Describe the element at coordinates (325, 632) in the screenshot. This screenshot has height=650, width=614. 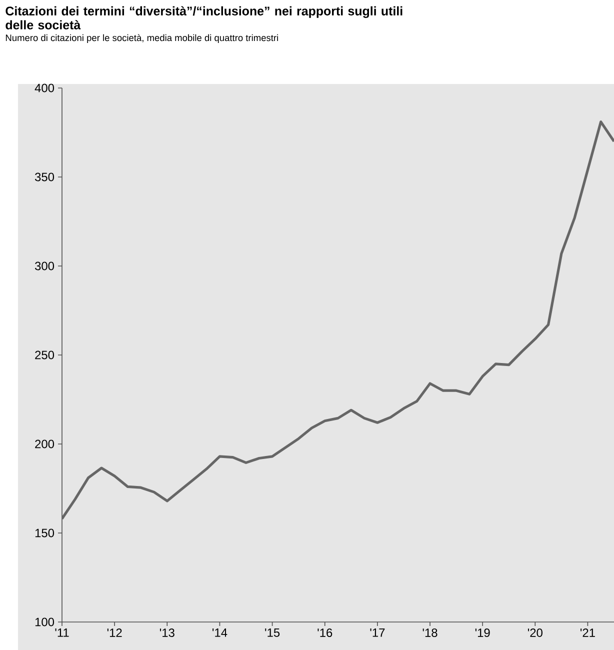
I see `x-tick-label: '16` at that location.